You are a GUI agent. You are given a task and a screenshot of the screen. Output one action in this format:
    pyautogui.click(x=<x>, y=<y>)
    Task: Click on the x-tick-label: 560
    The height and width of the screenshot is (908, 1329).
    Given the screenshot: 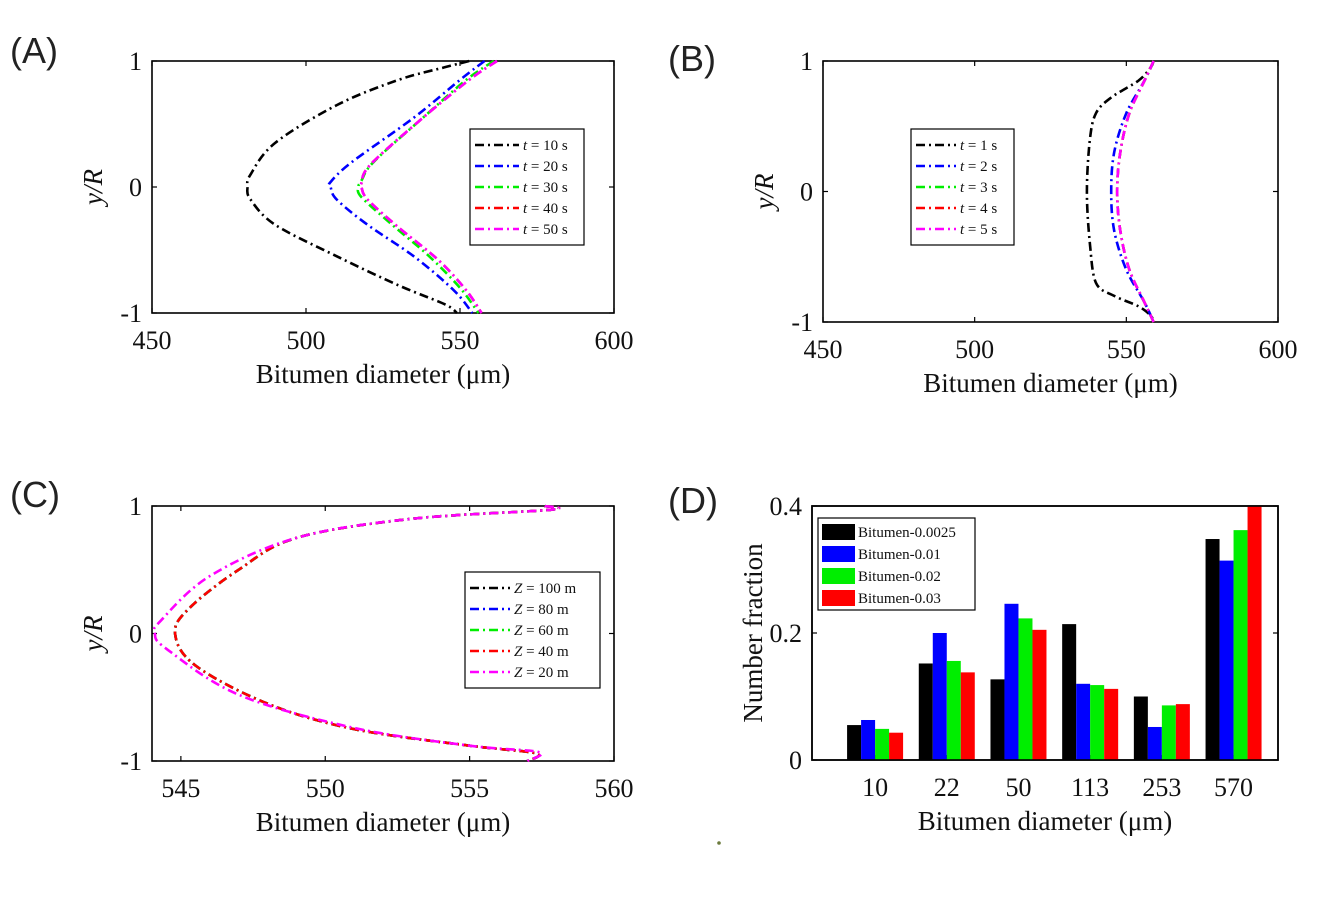 What is the action you would take?
    pyautogui.click(x=614, y=788)
    